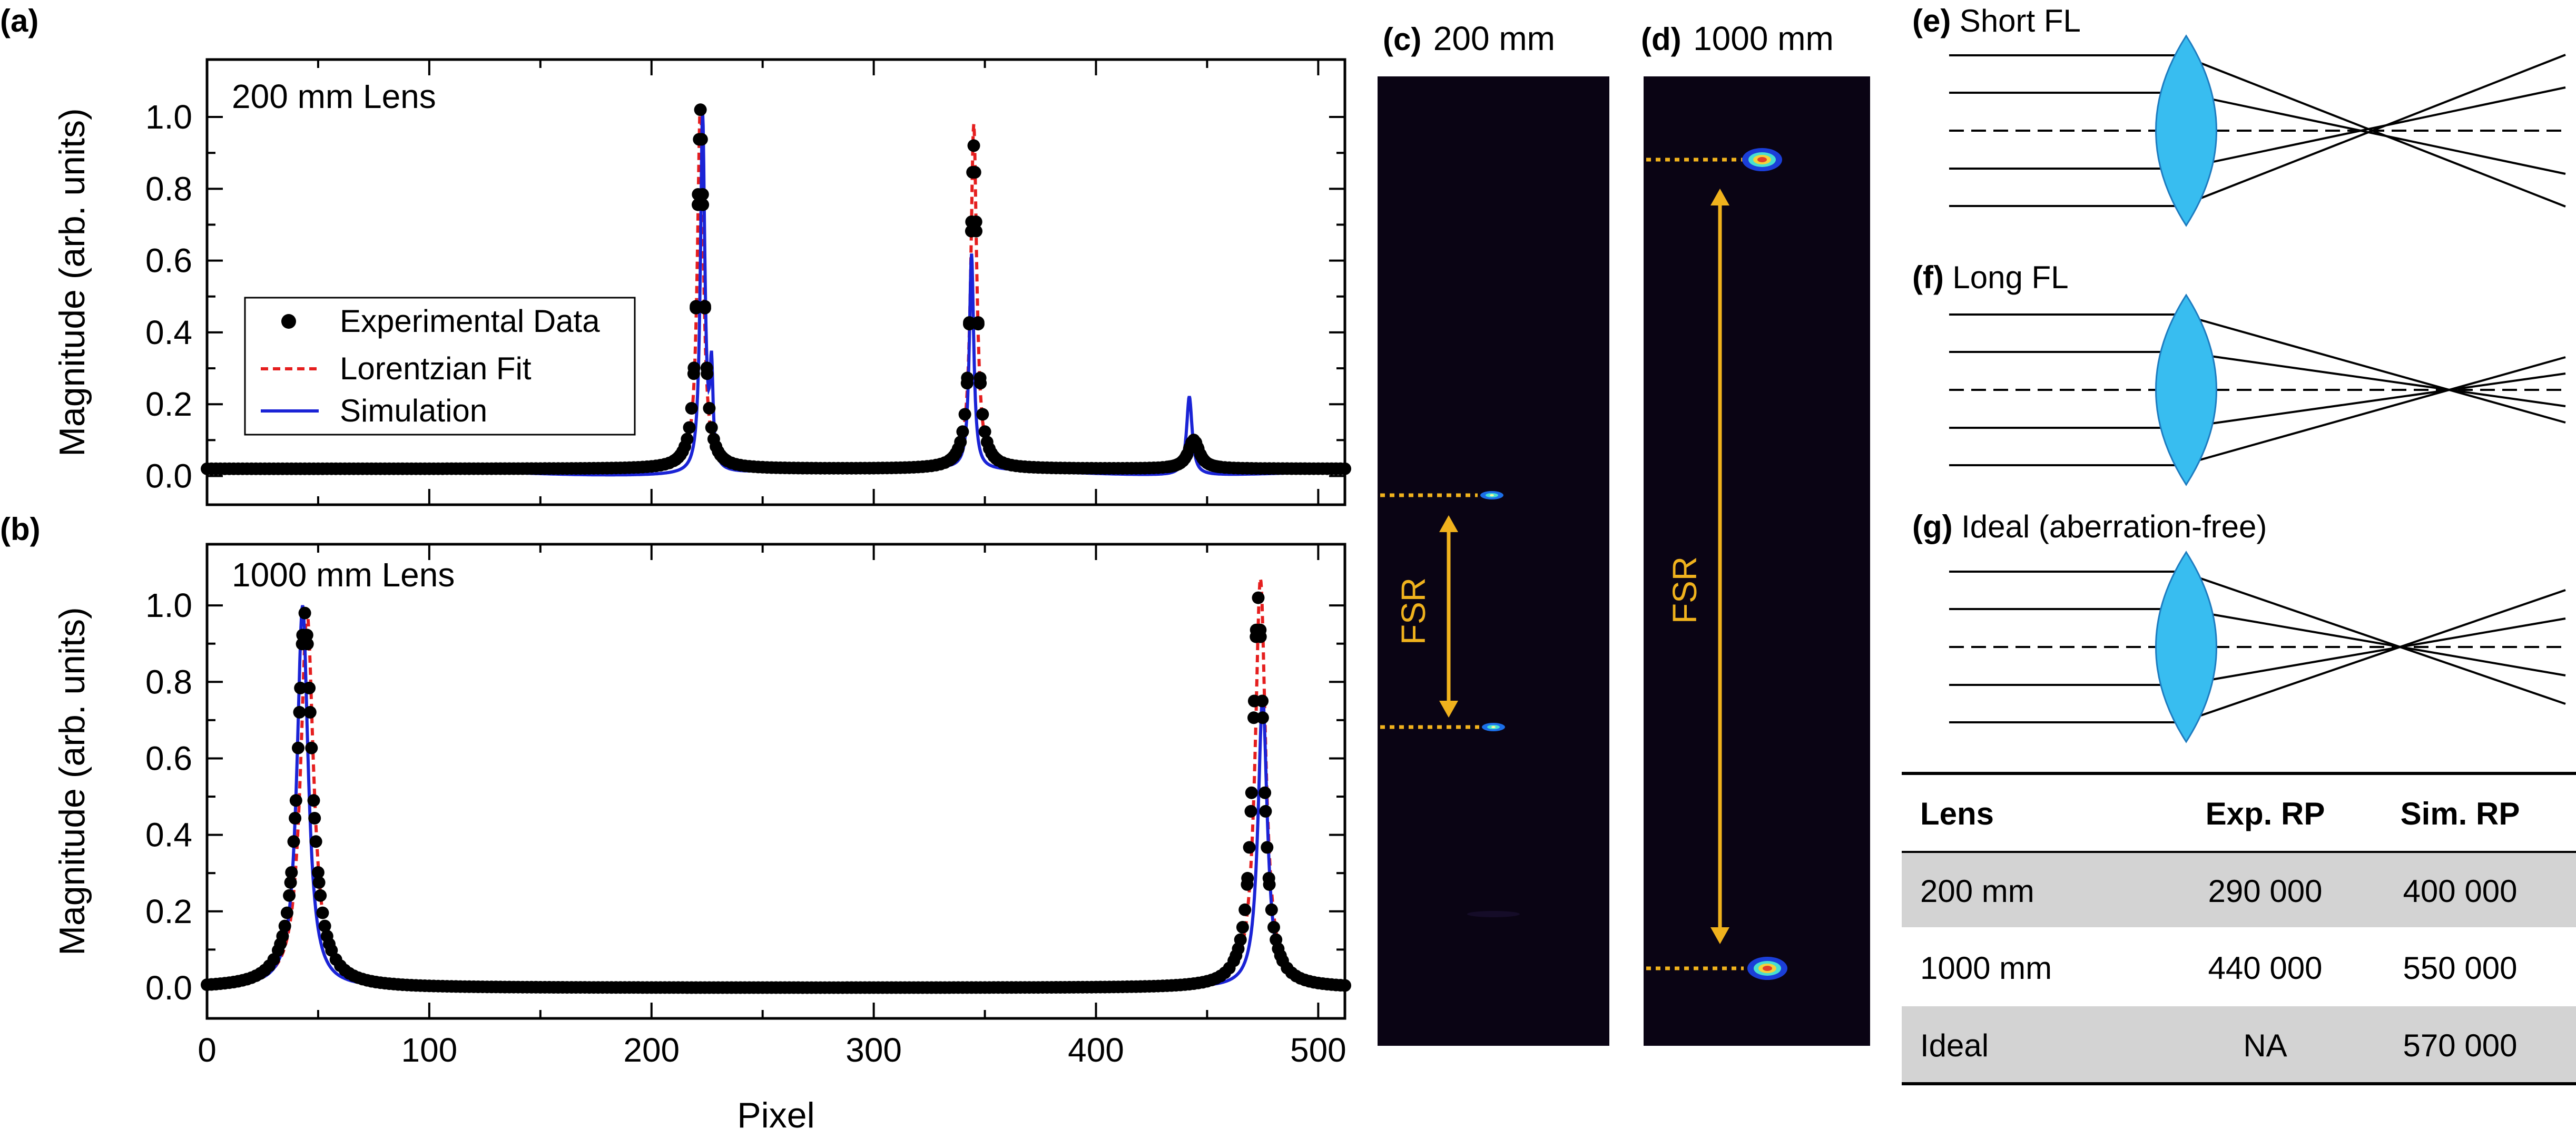 This screenshot has height=1138, width=2576. Describe the element at coordinates (72, 282) in the screenshot. I see `plot-a-ylabel: Magnitude (arb. units)` at that location.